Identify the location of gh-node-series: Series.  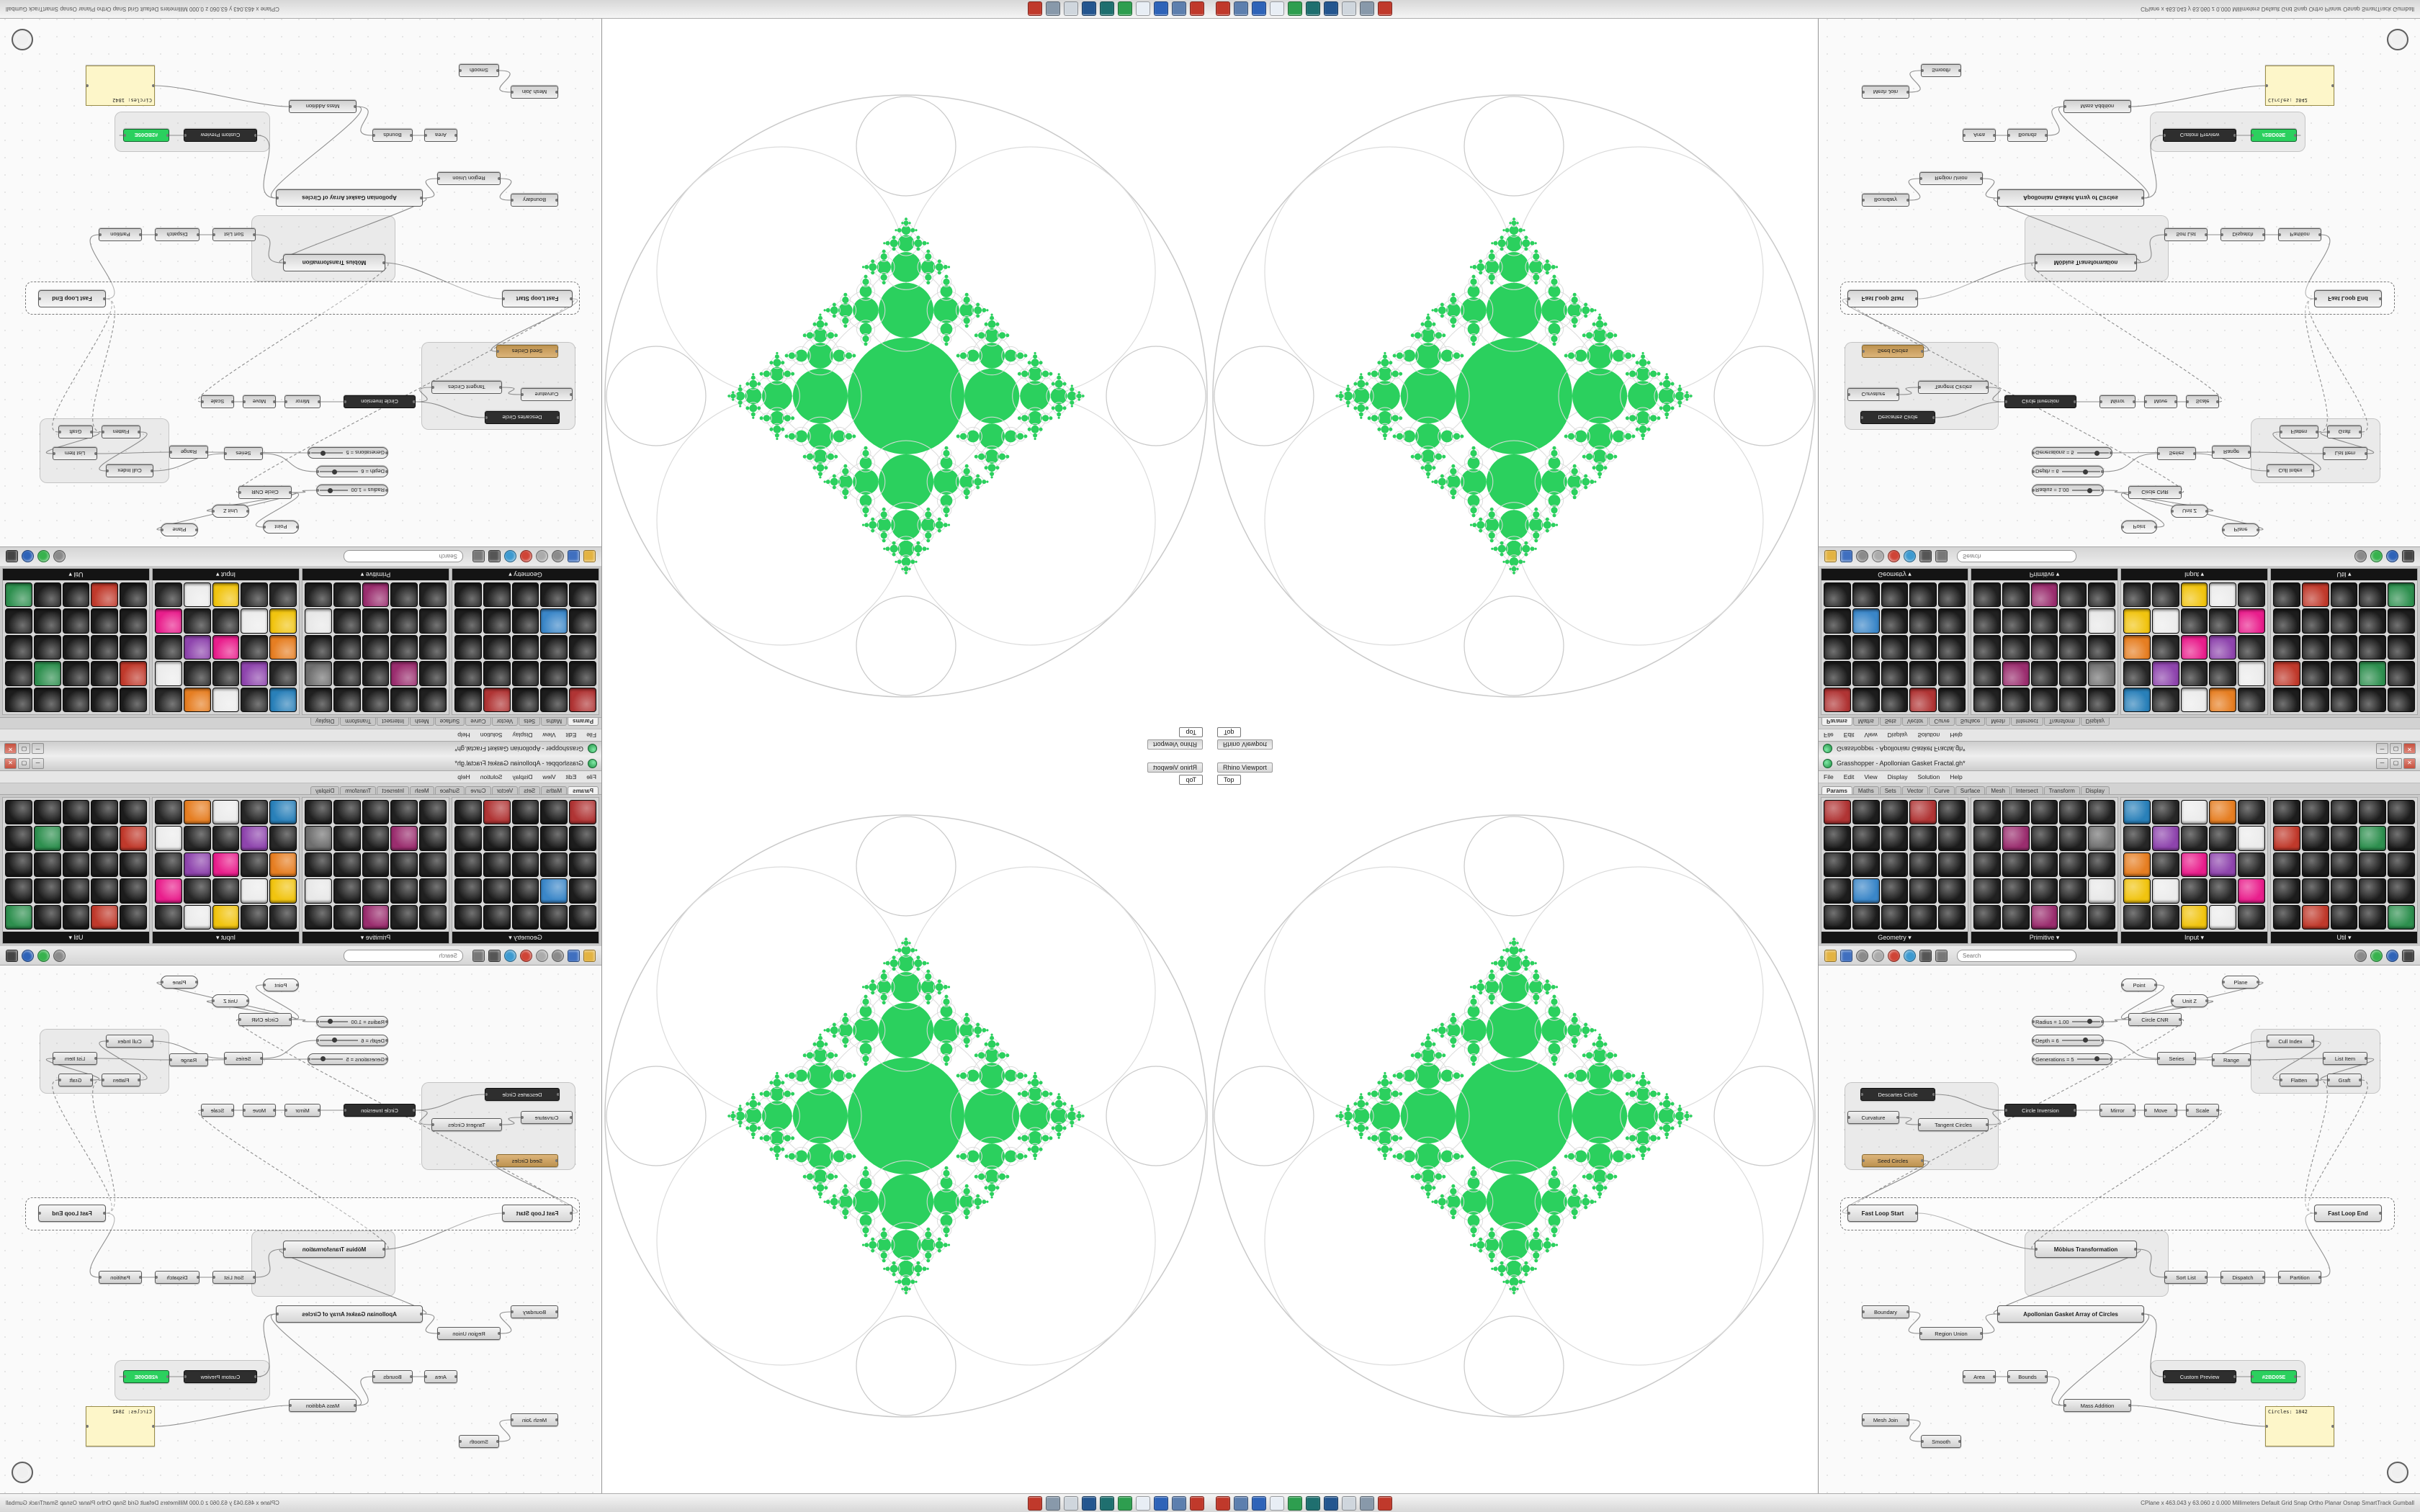
(2176, 1058).